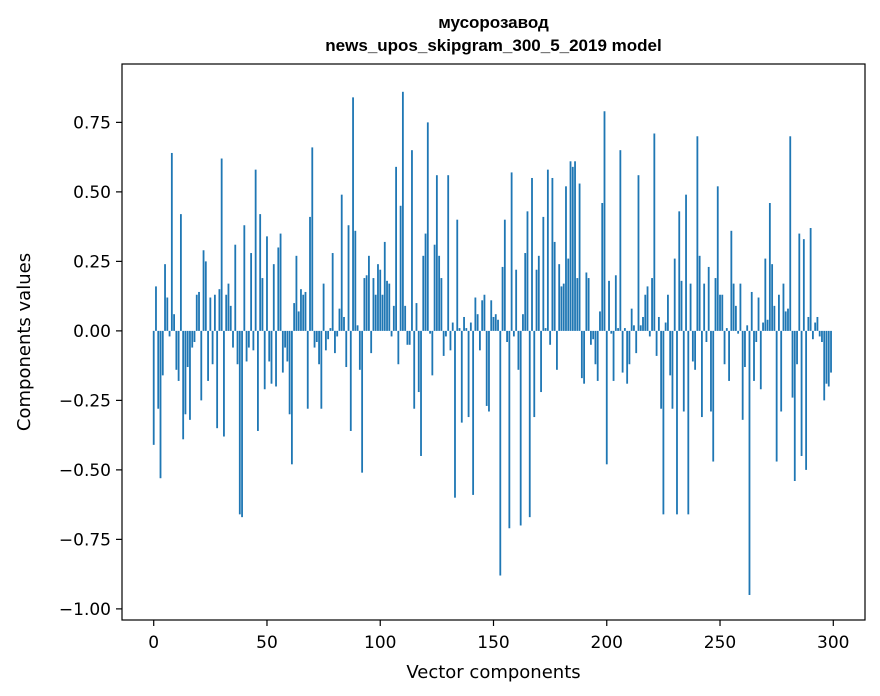 Image resolution: width=880 pixels, height=696 pixels. What do you see at coordinates (92, 262) in the screenshot?
I see `y-tick-label: 0.25` at bounding box center [92, 262].